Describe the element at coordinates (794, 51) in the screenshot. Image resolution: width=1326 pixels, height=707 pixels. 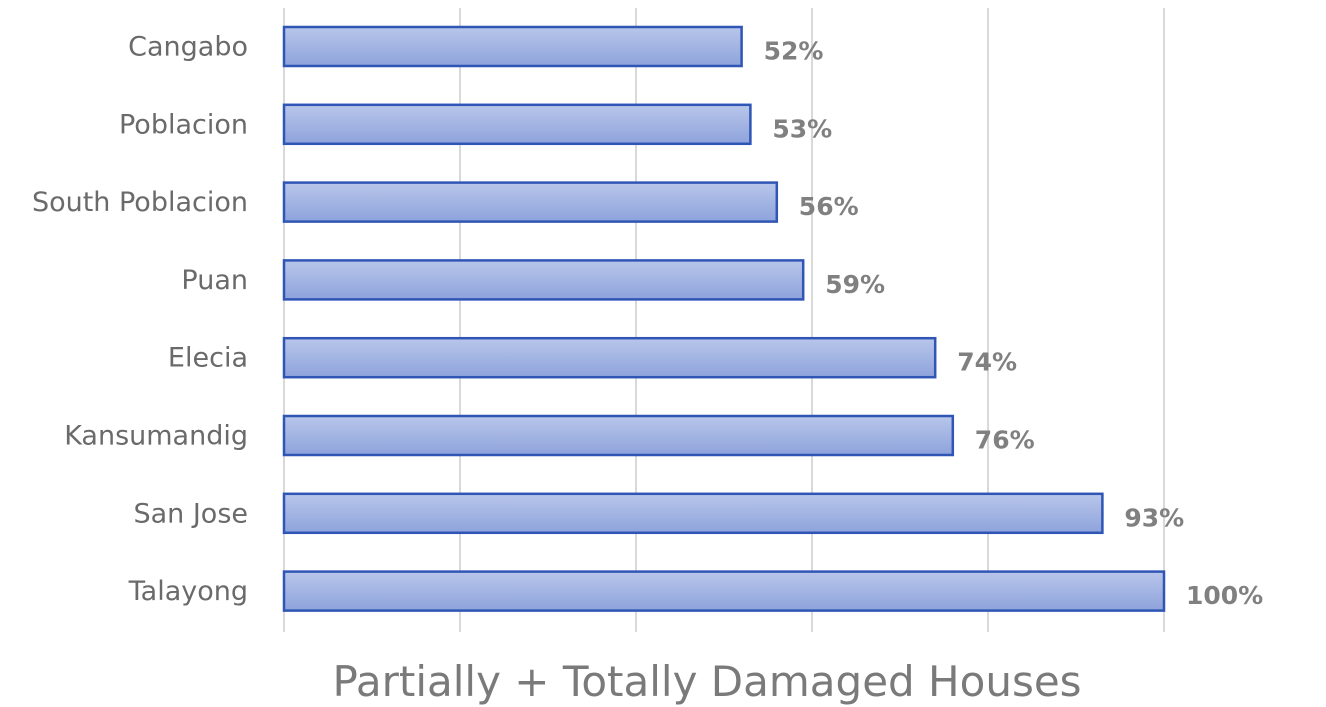
I see `data-label: 52%` at that location.